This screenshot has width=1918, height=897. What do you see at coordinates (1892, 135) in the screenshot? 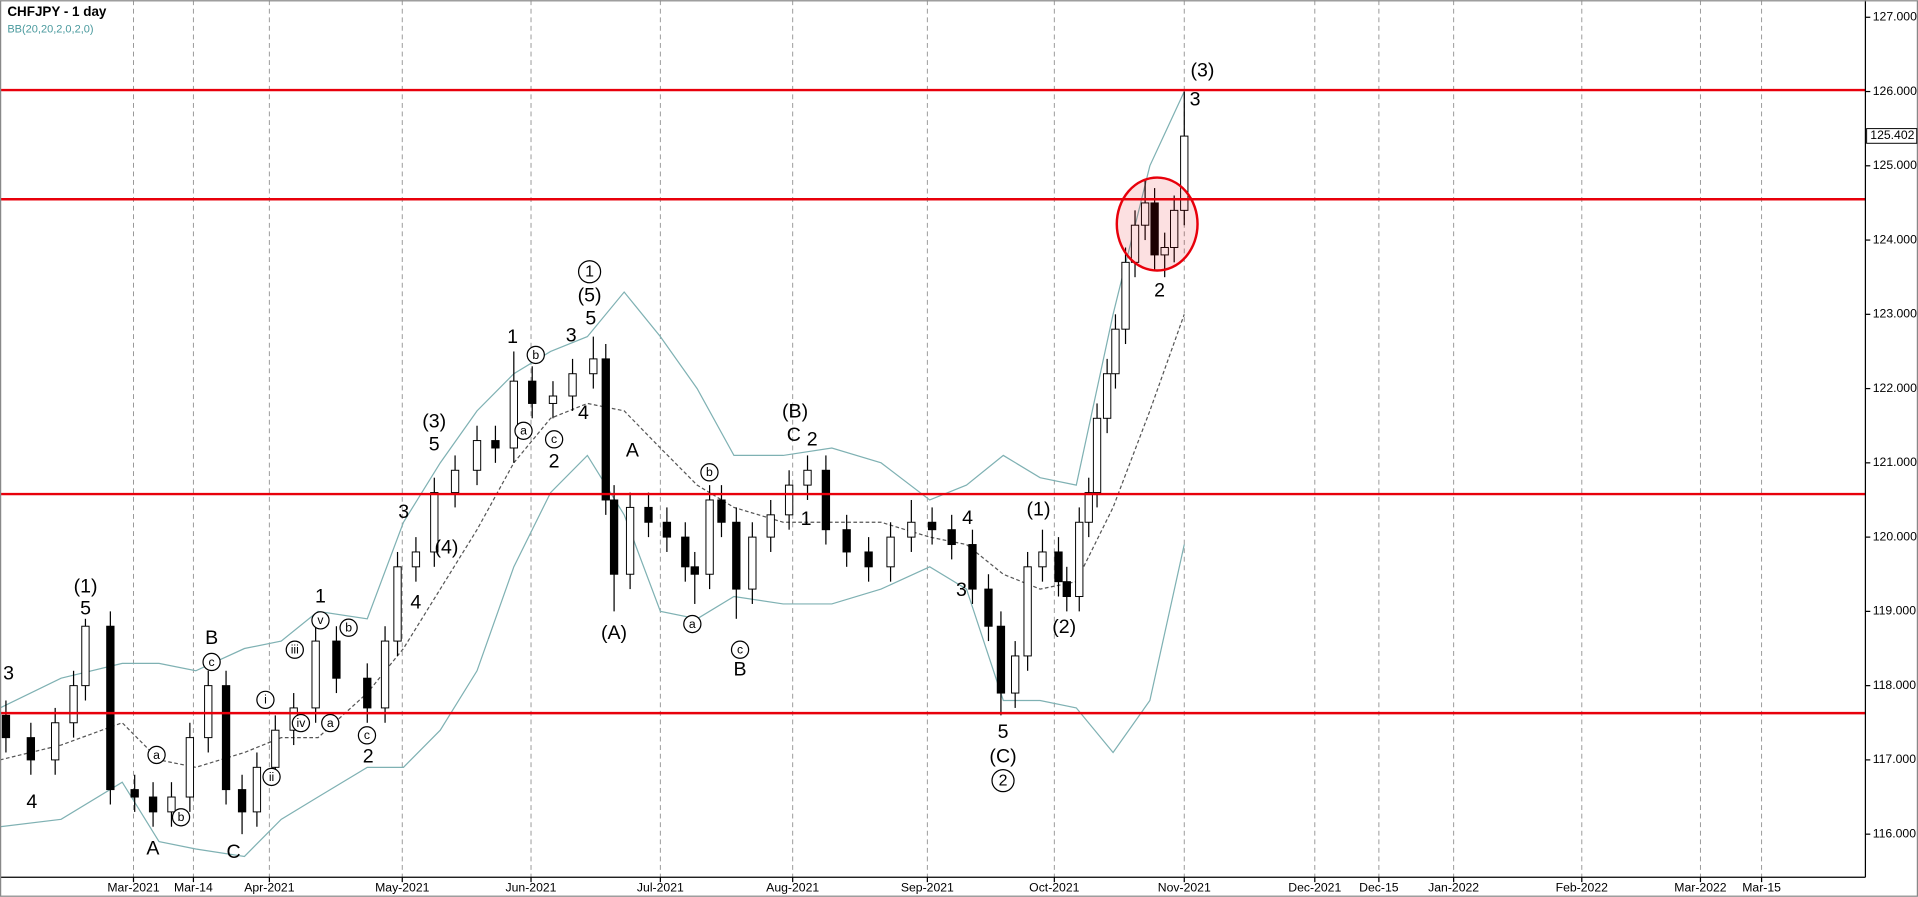
I see `last-price-label: 125.402` at bounding box center [1892, 135].